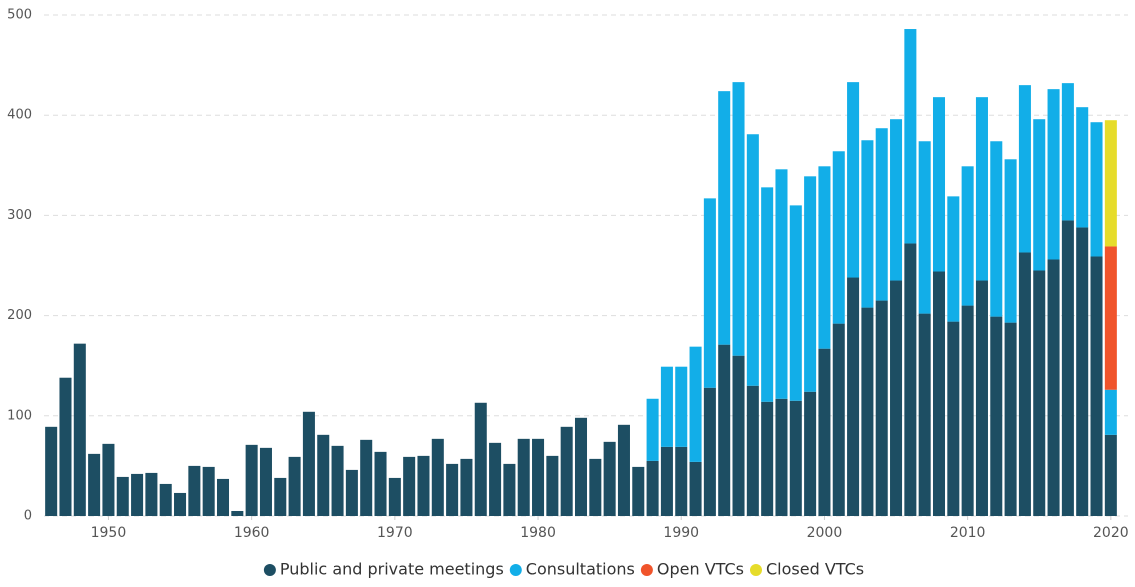 The height and width of the screenshot is (587, 1135). Describe the element at coordinates (681, 533) in the screenshot. I see `x-tick-label: 1990` at that location.